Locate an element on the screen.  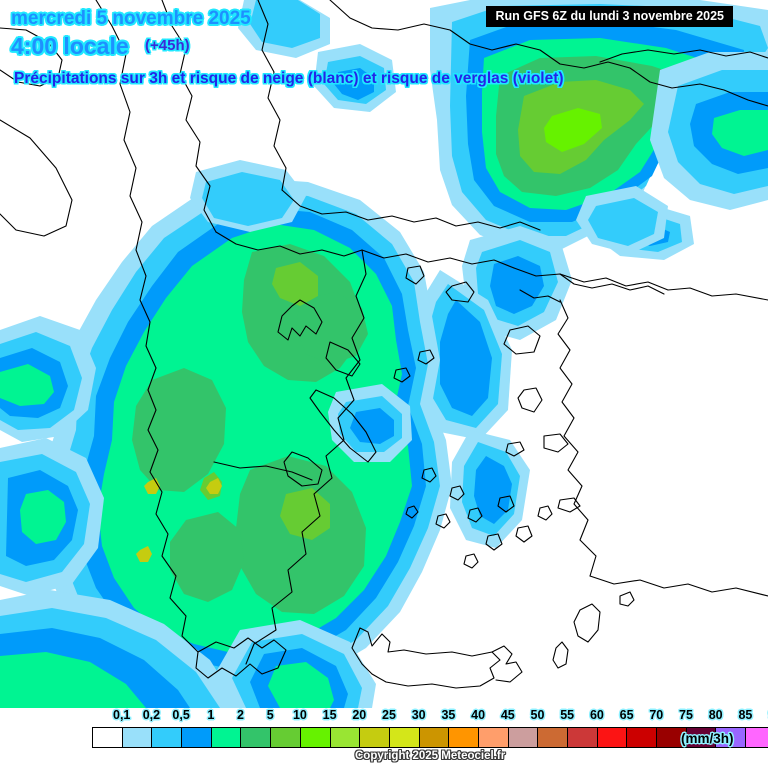
island-sporades is located at coordinates (426, 357).